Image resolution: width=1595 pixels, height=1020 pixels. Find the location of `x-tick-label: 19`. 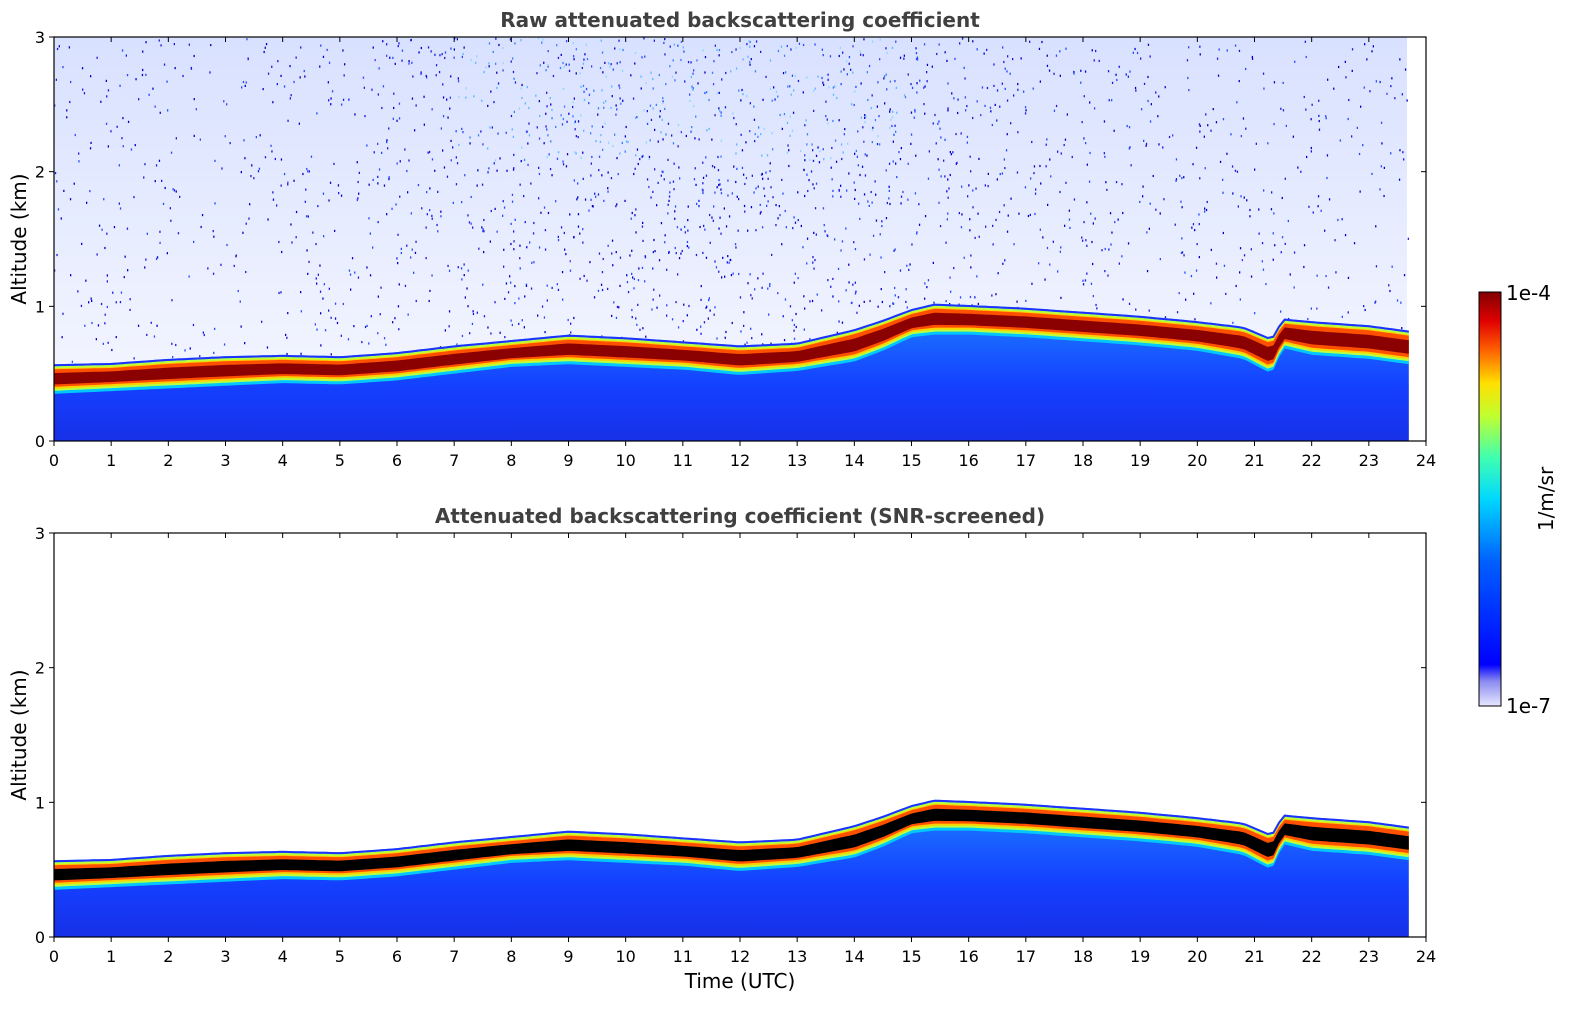

x-tick-label: 19 is located at coordinates (1140, 956).